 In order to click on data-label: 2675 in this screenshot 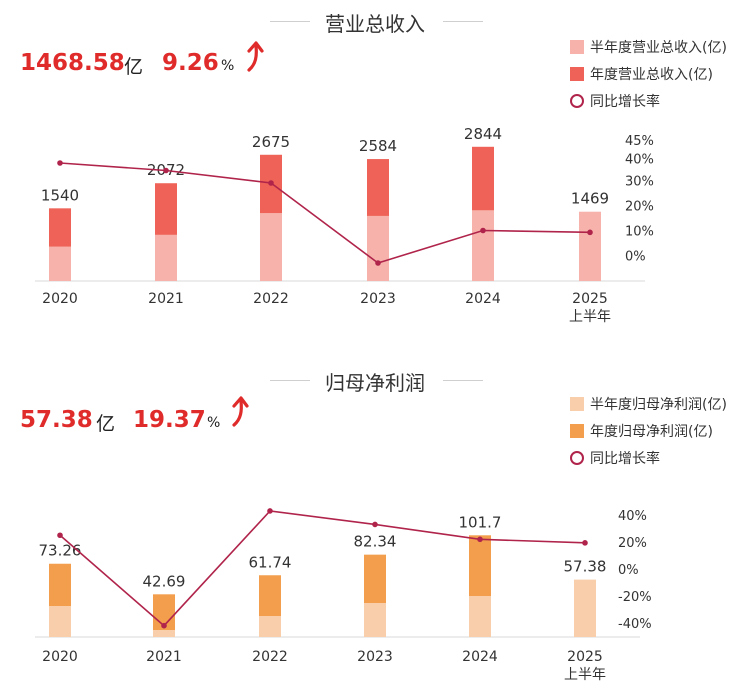, I will do `click(271, 142)`.